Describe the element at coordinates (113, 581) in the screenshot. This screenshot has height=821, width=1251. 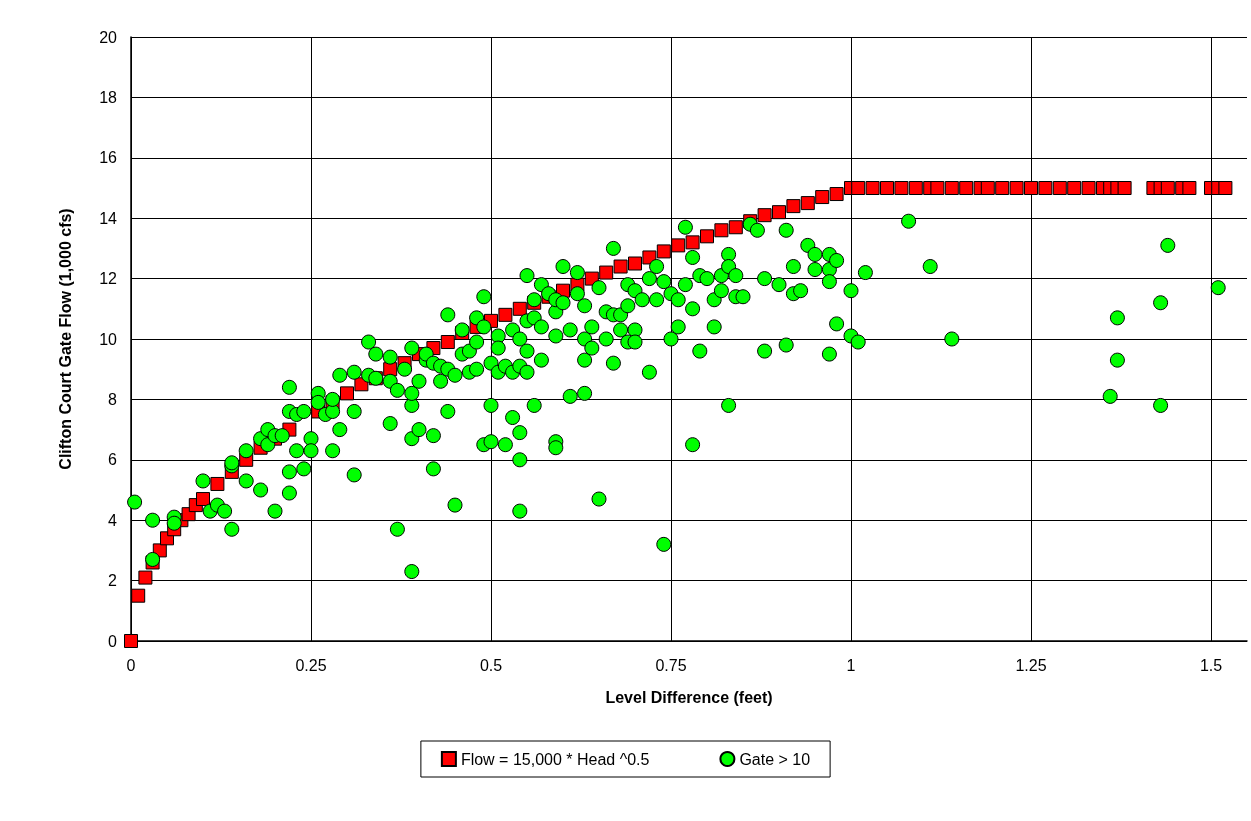
I see `y-tick-label: 2` at that location.